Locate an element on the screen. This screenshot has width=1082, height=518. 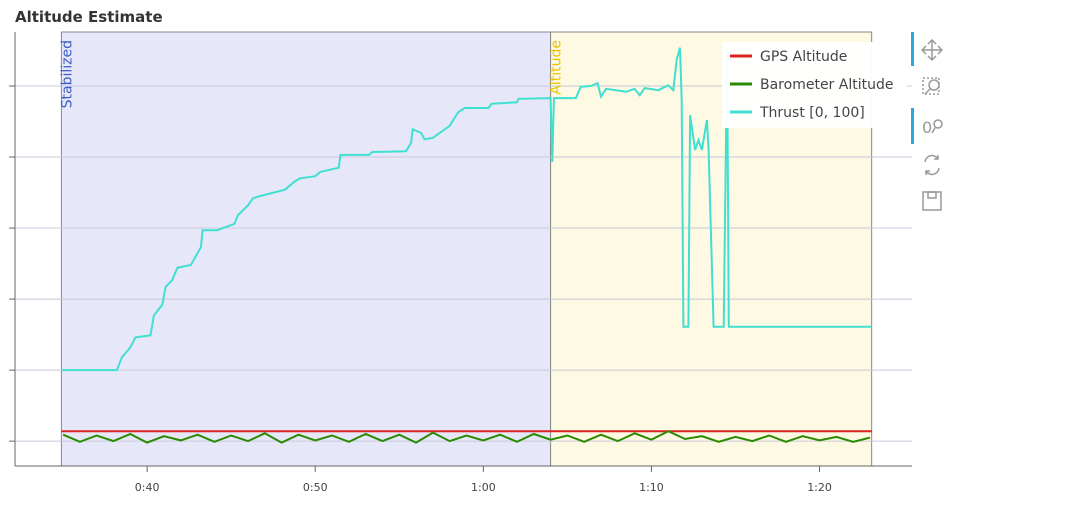
legend-label: GPS Altitude is located at coordinates (803, 57).